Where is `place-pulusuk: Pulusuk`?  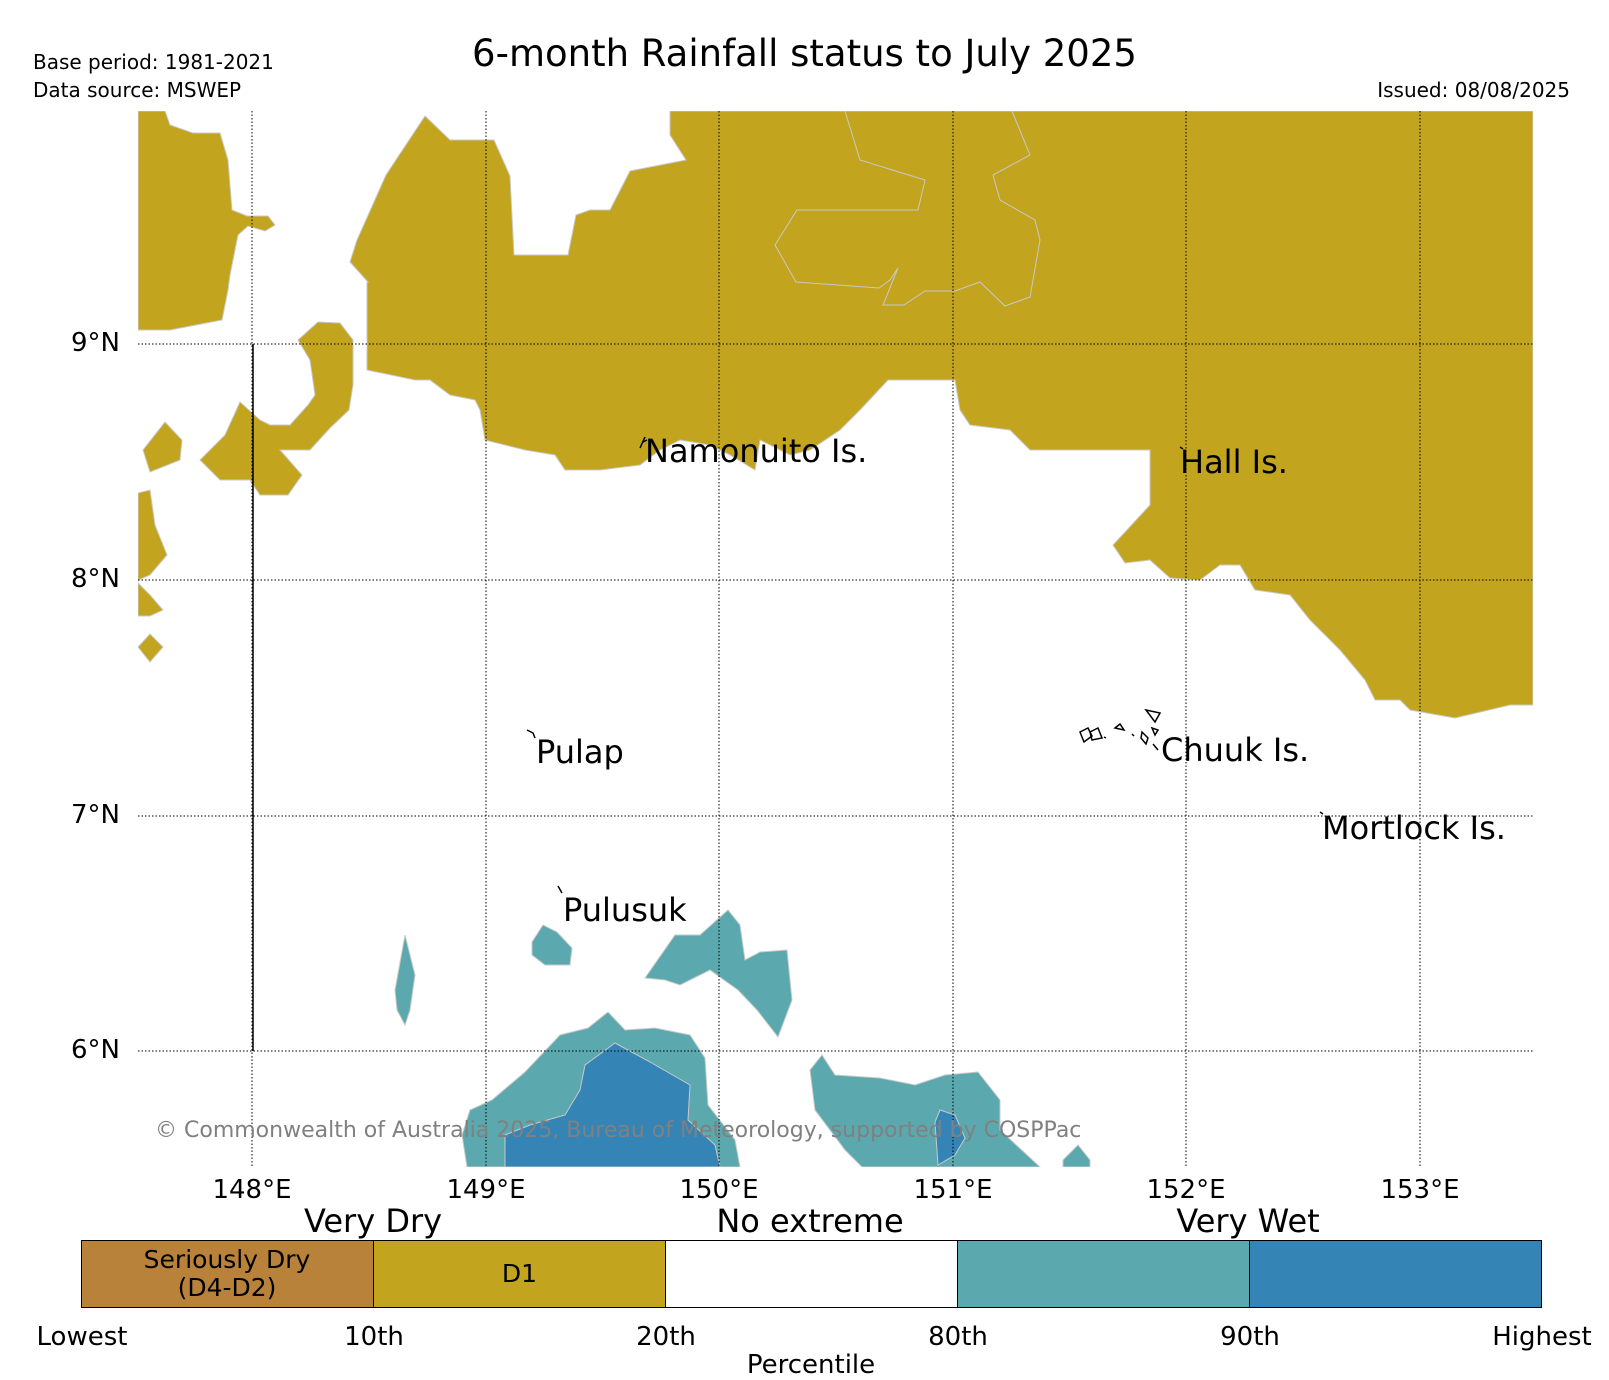 place-pulusuk: Pulusuk is located at coordinates (625, 910).